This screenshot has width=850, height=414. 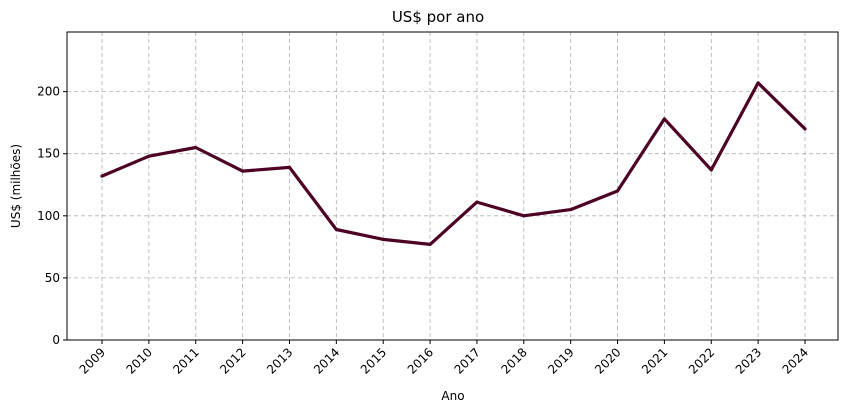 I want to click on x-tick-label: 2009, so click(x=92, y=360).